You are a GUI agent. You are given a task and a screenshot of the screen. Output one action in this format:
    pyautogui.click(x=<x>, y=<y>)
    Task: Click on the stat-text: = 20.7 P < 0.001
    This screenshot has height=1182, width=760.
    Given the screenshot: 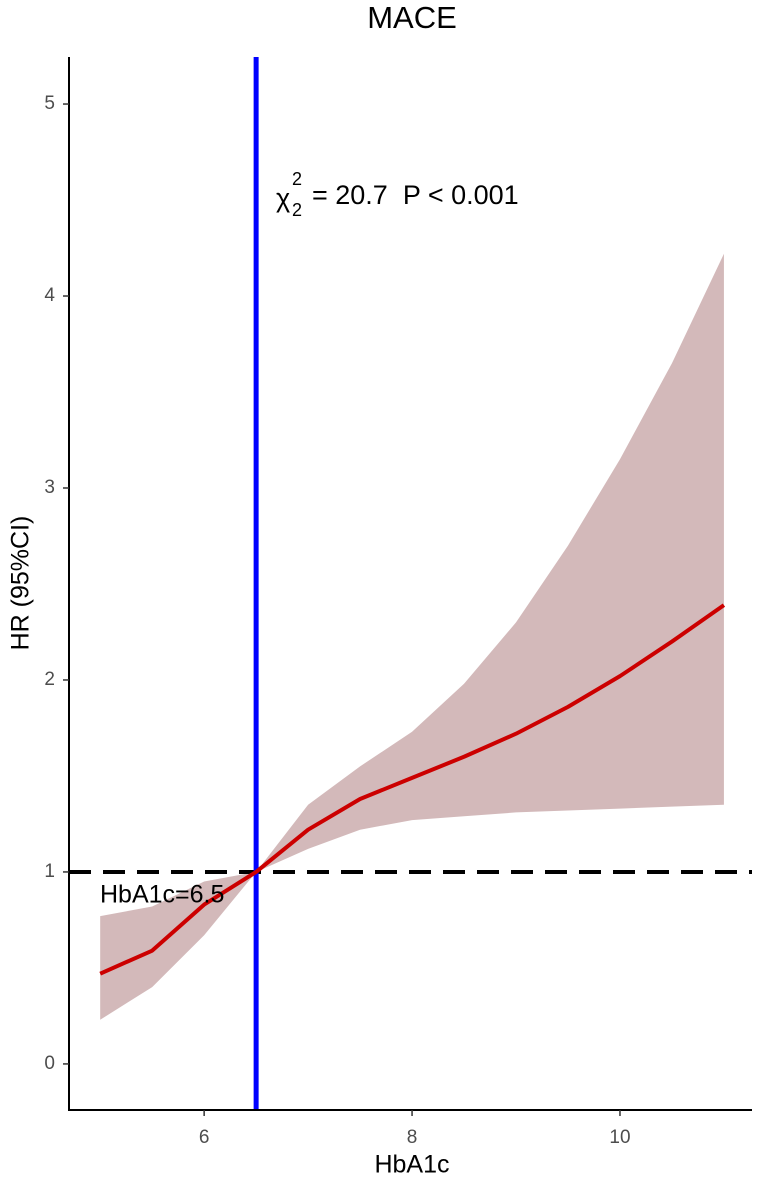 What is the action you would take?
    pyautogui.click(x=415, y=195)
    